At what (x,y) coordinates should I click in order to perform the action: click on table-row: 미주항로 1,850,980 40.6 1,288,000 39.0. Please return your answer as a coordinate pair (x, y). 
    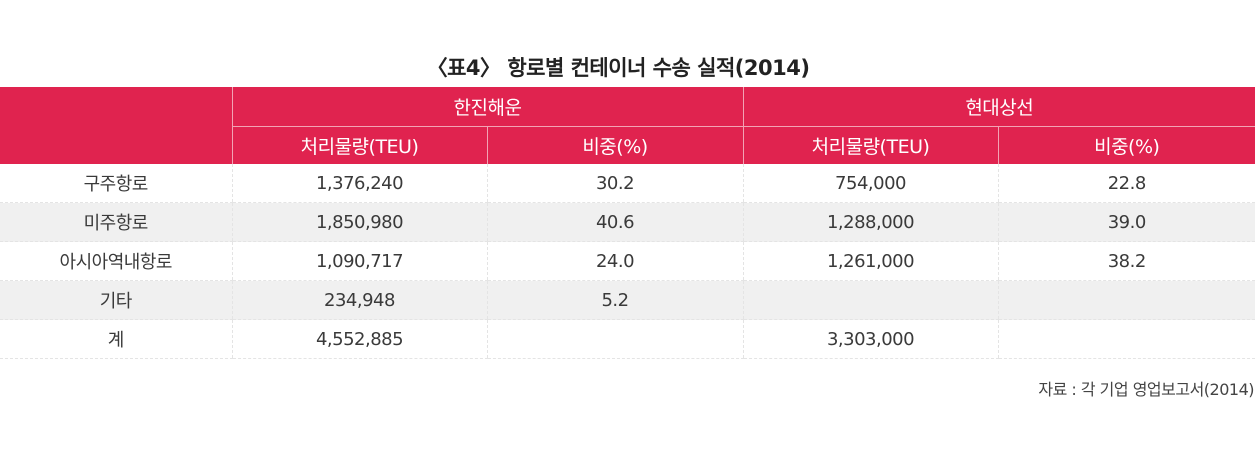
    Looking at the image, I should click on (628, 222).